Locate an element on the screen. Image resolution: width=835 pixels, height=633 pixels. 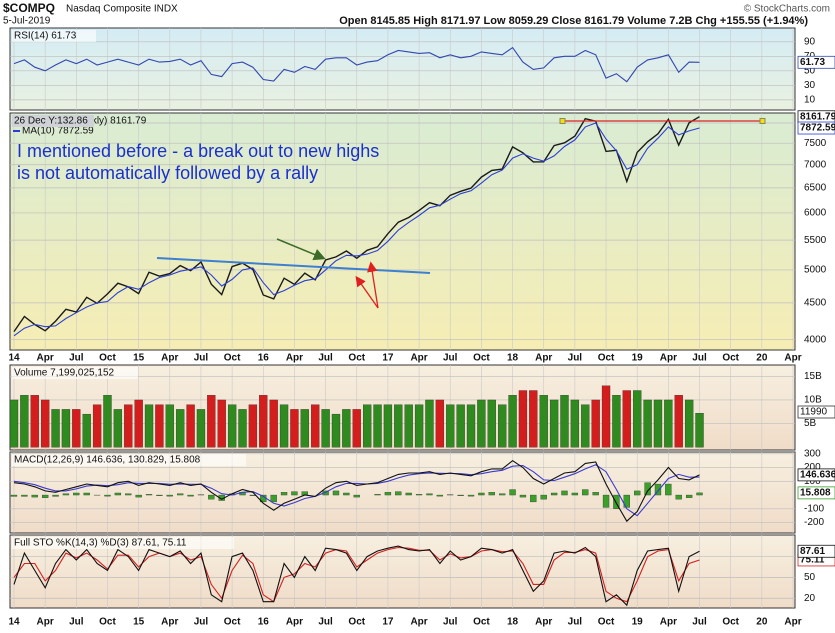
last-value-label: 15.808 is located at coordinates (815, 493).